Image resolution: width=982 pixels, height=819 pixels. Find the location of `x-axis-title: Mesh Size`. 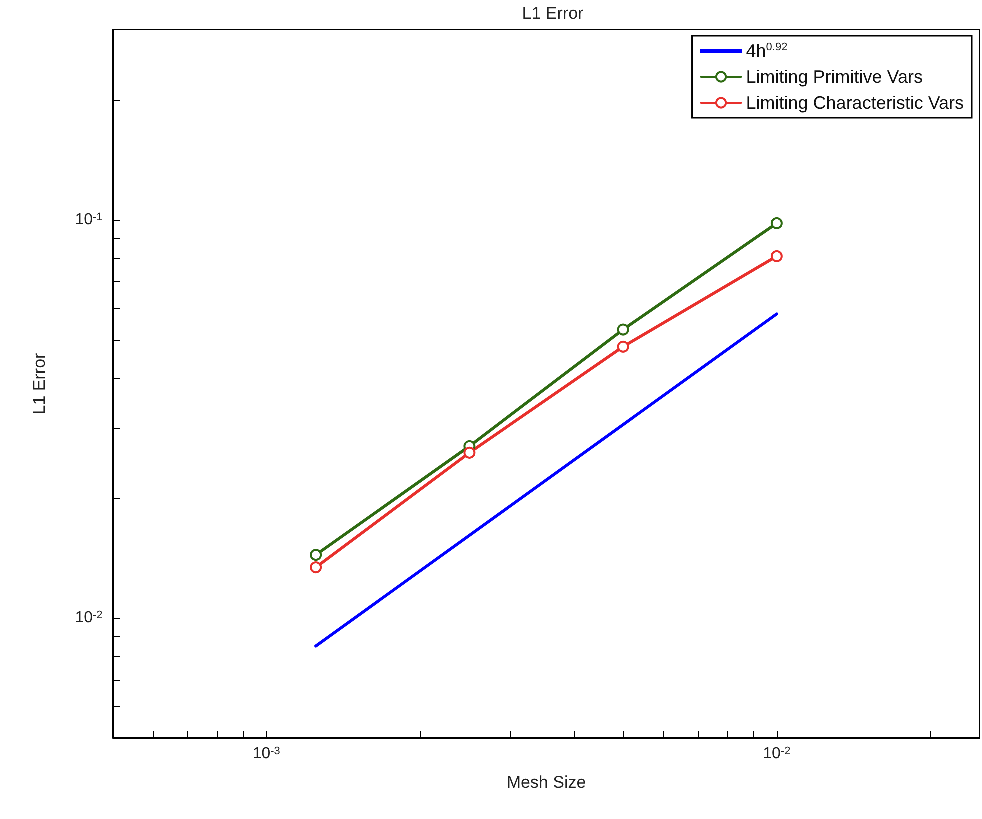

x-axis-title: Mesh Size is located at coordinates (546, 782).